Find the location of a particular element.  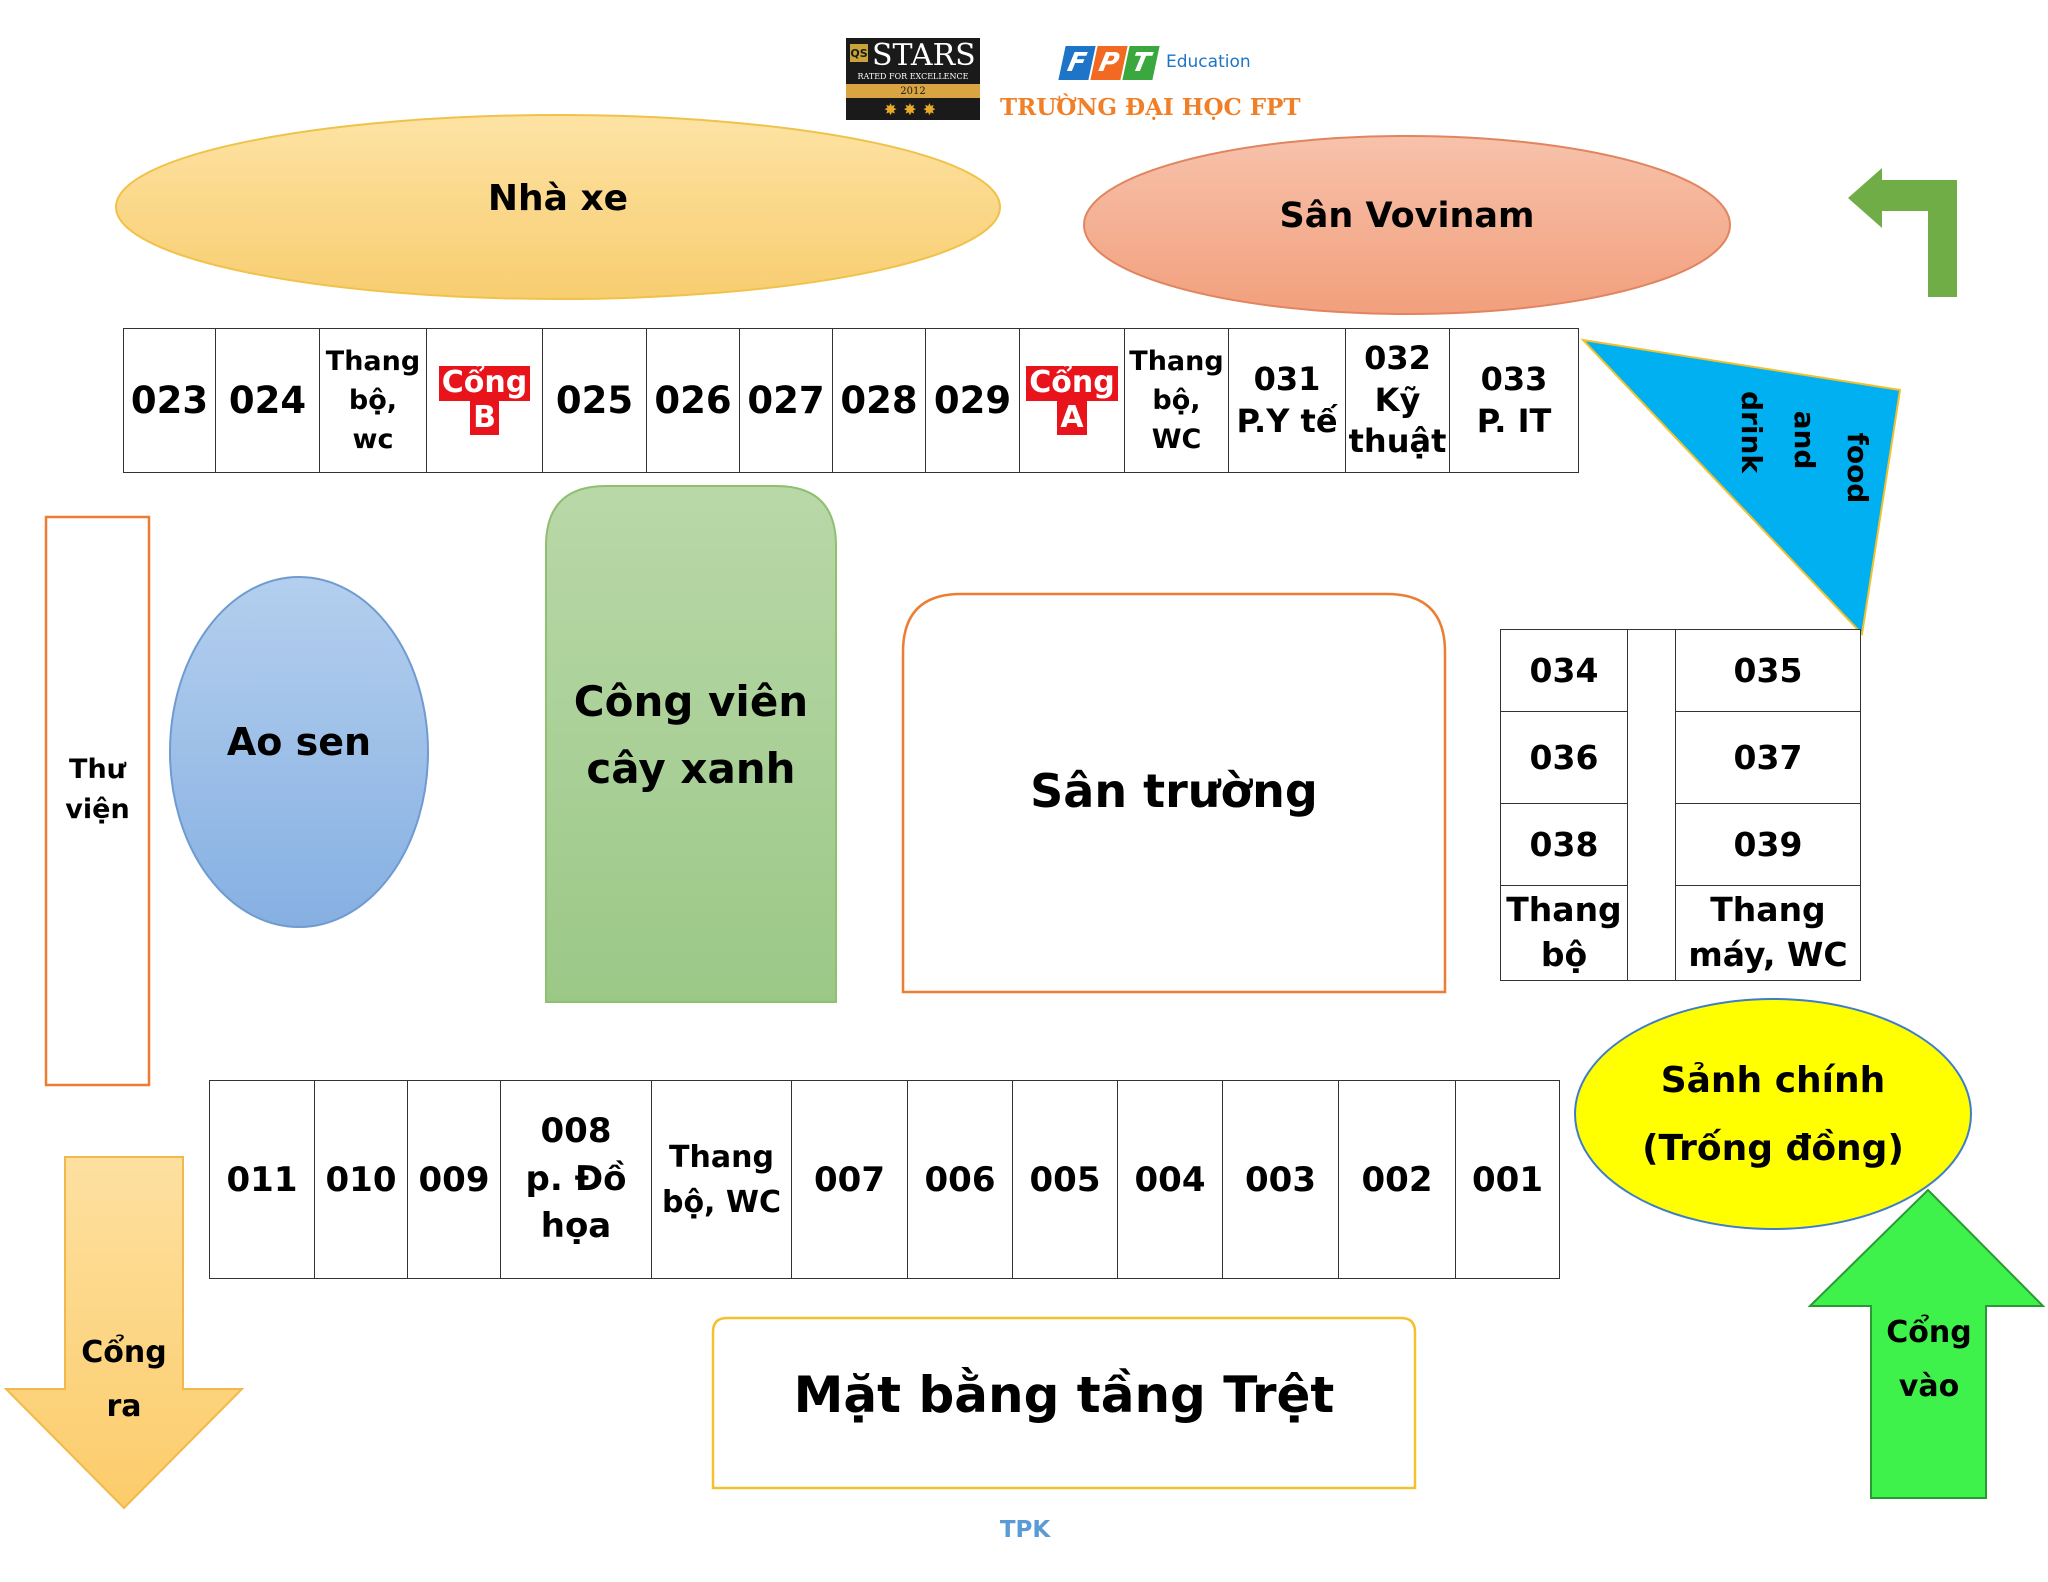

room-003: 003 is located at coordinates (1280, 1179).